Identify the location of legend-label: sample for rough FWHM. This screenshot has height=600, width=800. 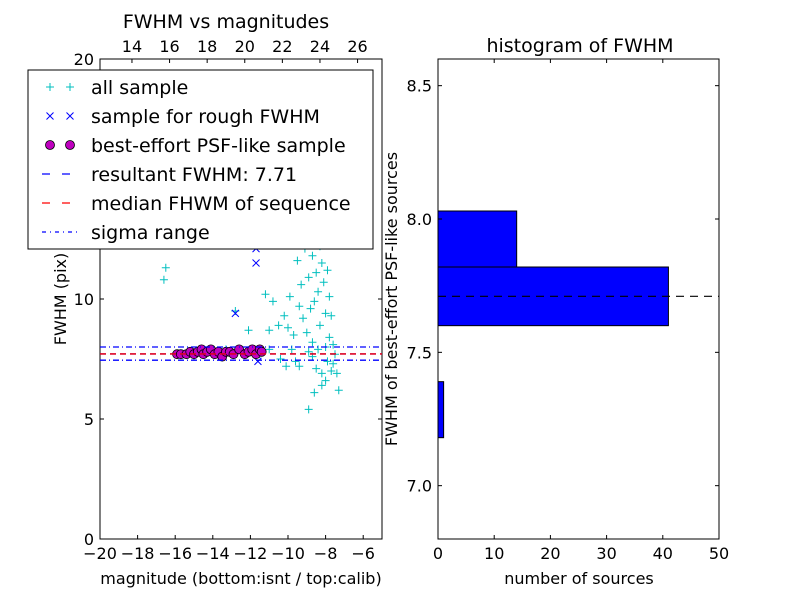
(205, 117).